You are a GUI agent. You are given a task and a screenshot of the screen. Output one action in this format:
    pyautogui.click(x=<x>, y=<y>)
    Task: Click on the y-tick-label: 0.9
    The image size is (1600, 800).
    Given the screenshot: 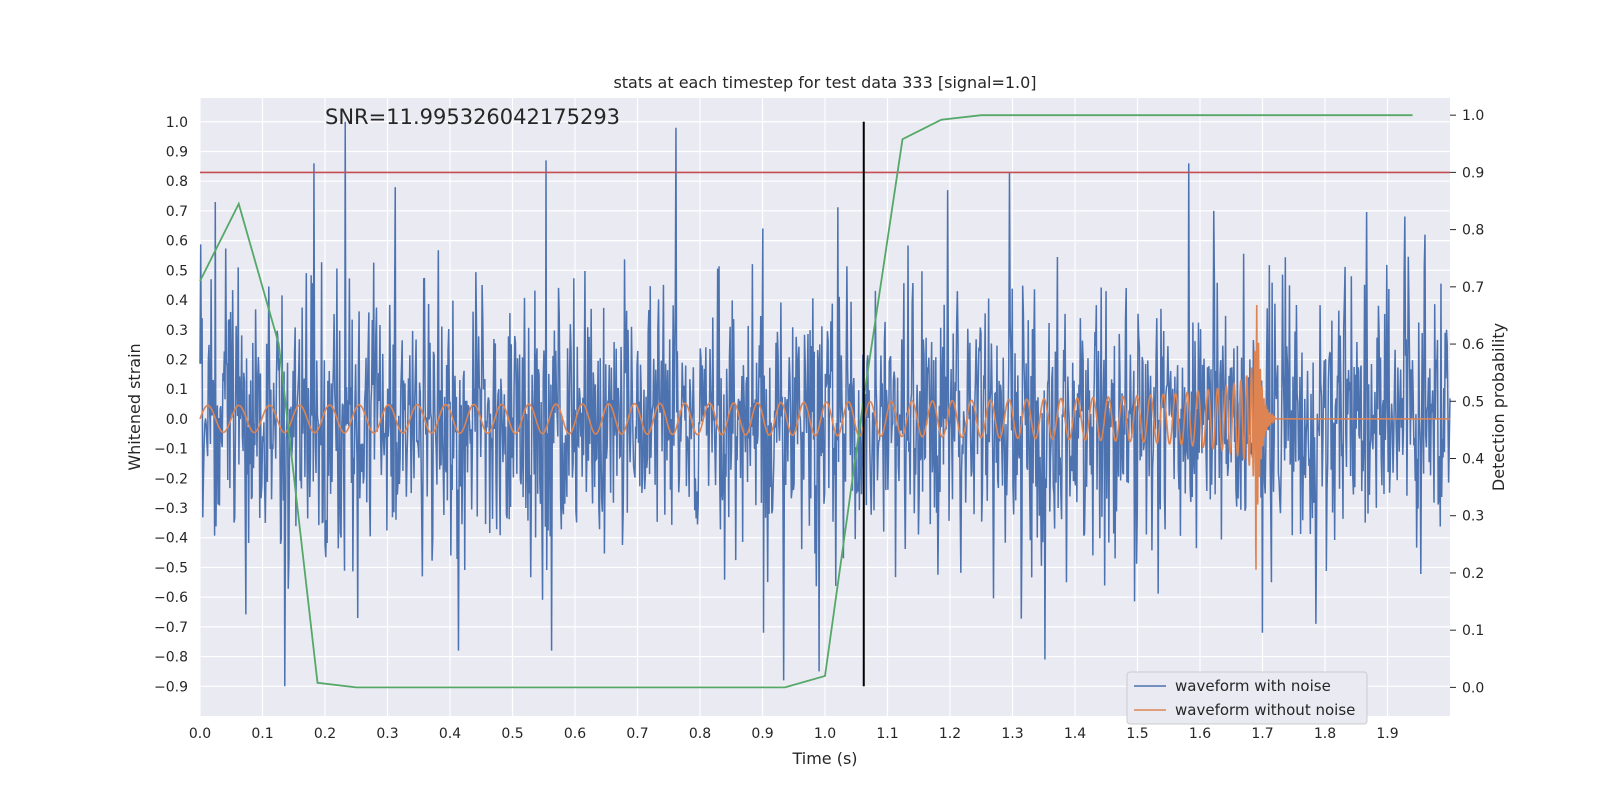 What is the action you would take?
    pyautogui.click(x=177, y=152)
    